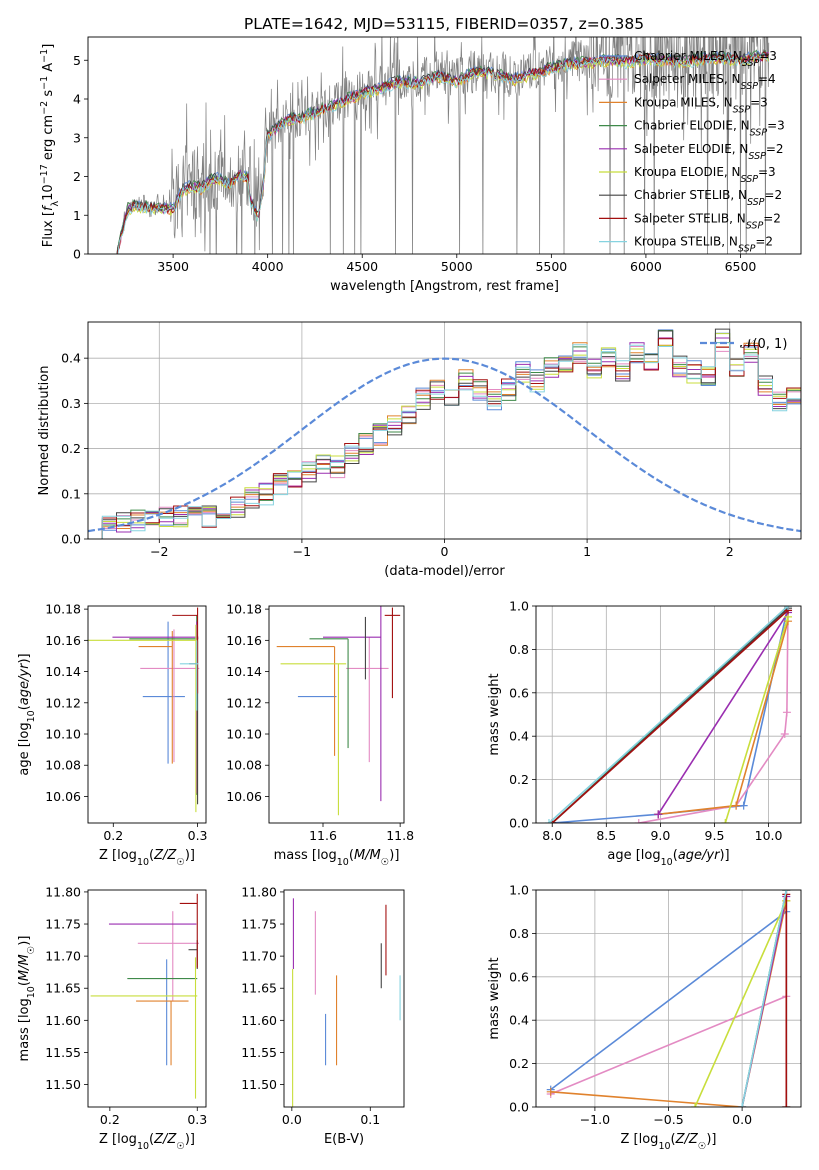 The width and height of the screenshot is (819, 1170). I want to click on x-tick-label: 9.5, so click(715, 835).